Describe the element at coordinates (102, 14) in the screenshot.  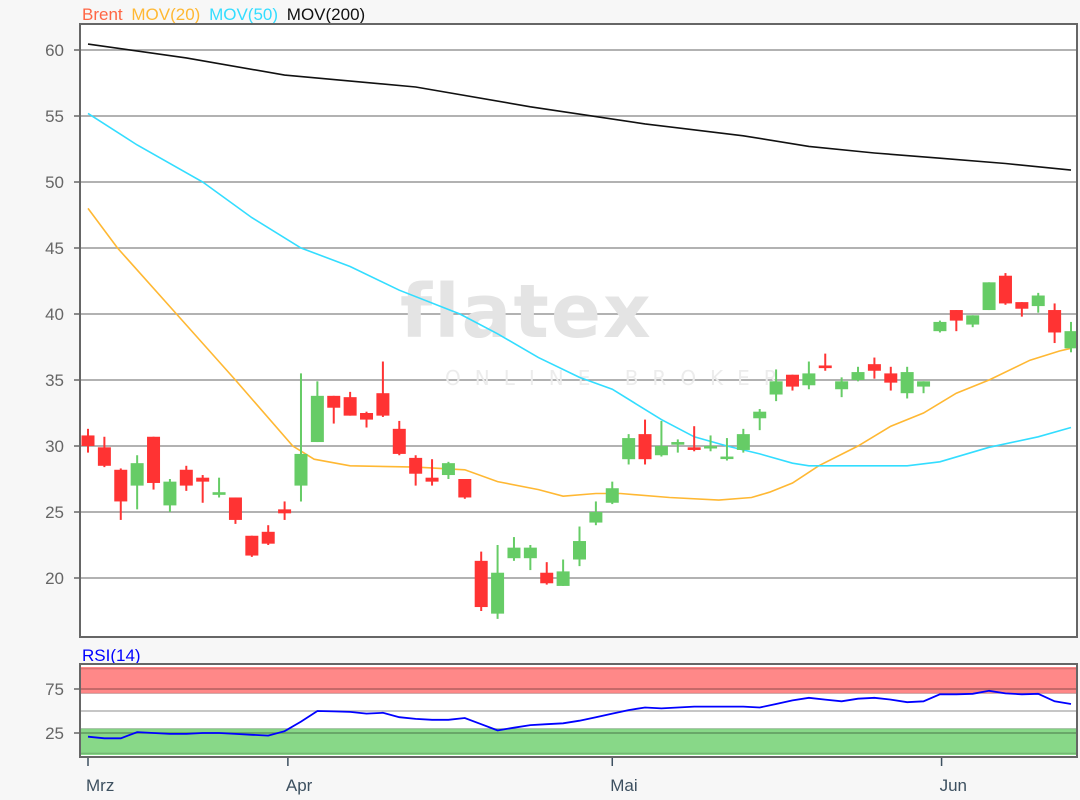
I see `legend-brent: Brent` at that location.